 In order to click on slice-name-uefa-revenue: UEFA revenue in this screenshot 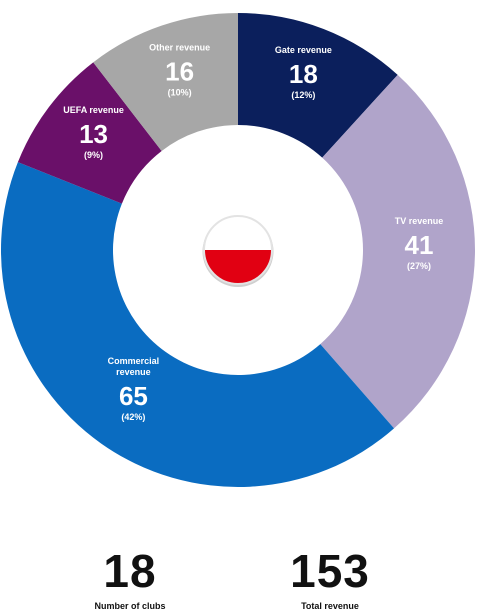, I will do `click(93, 110)`.